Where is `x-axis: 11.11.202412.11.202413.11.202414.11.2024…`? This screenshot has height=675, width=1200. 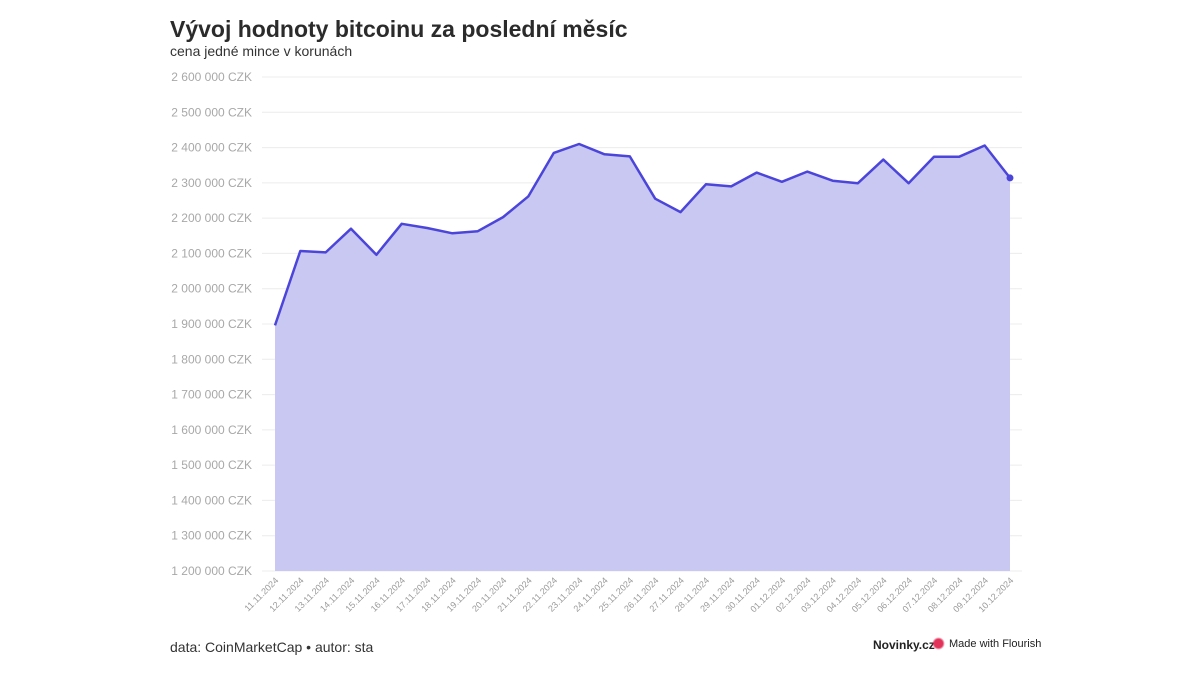 x-axis: 11.11.202412.11.202413.11.202414.11.2024… is located at coordinates (628, 594).